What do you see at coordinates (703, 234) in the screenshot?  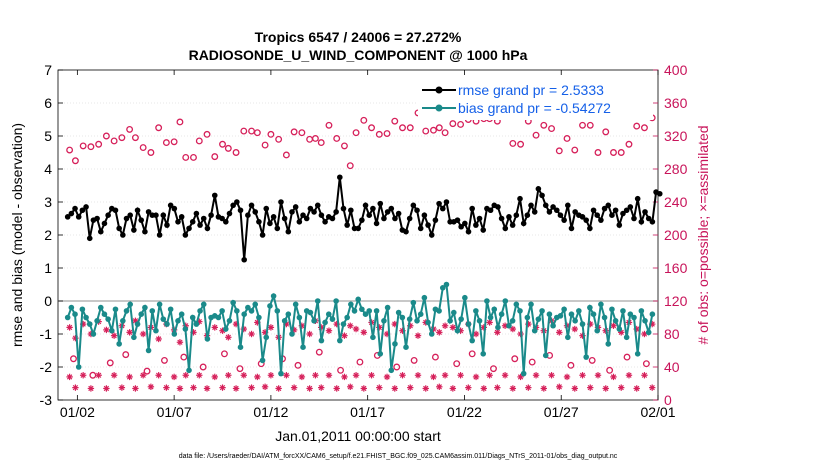 I see `y-axis-label-right: # of obs: o=possible; ×=assimilated` at bounding box center [703, 234].